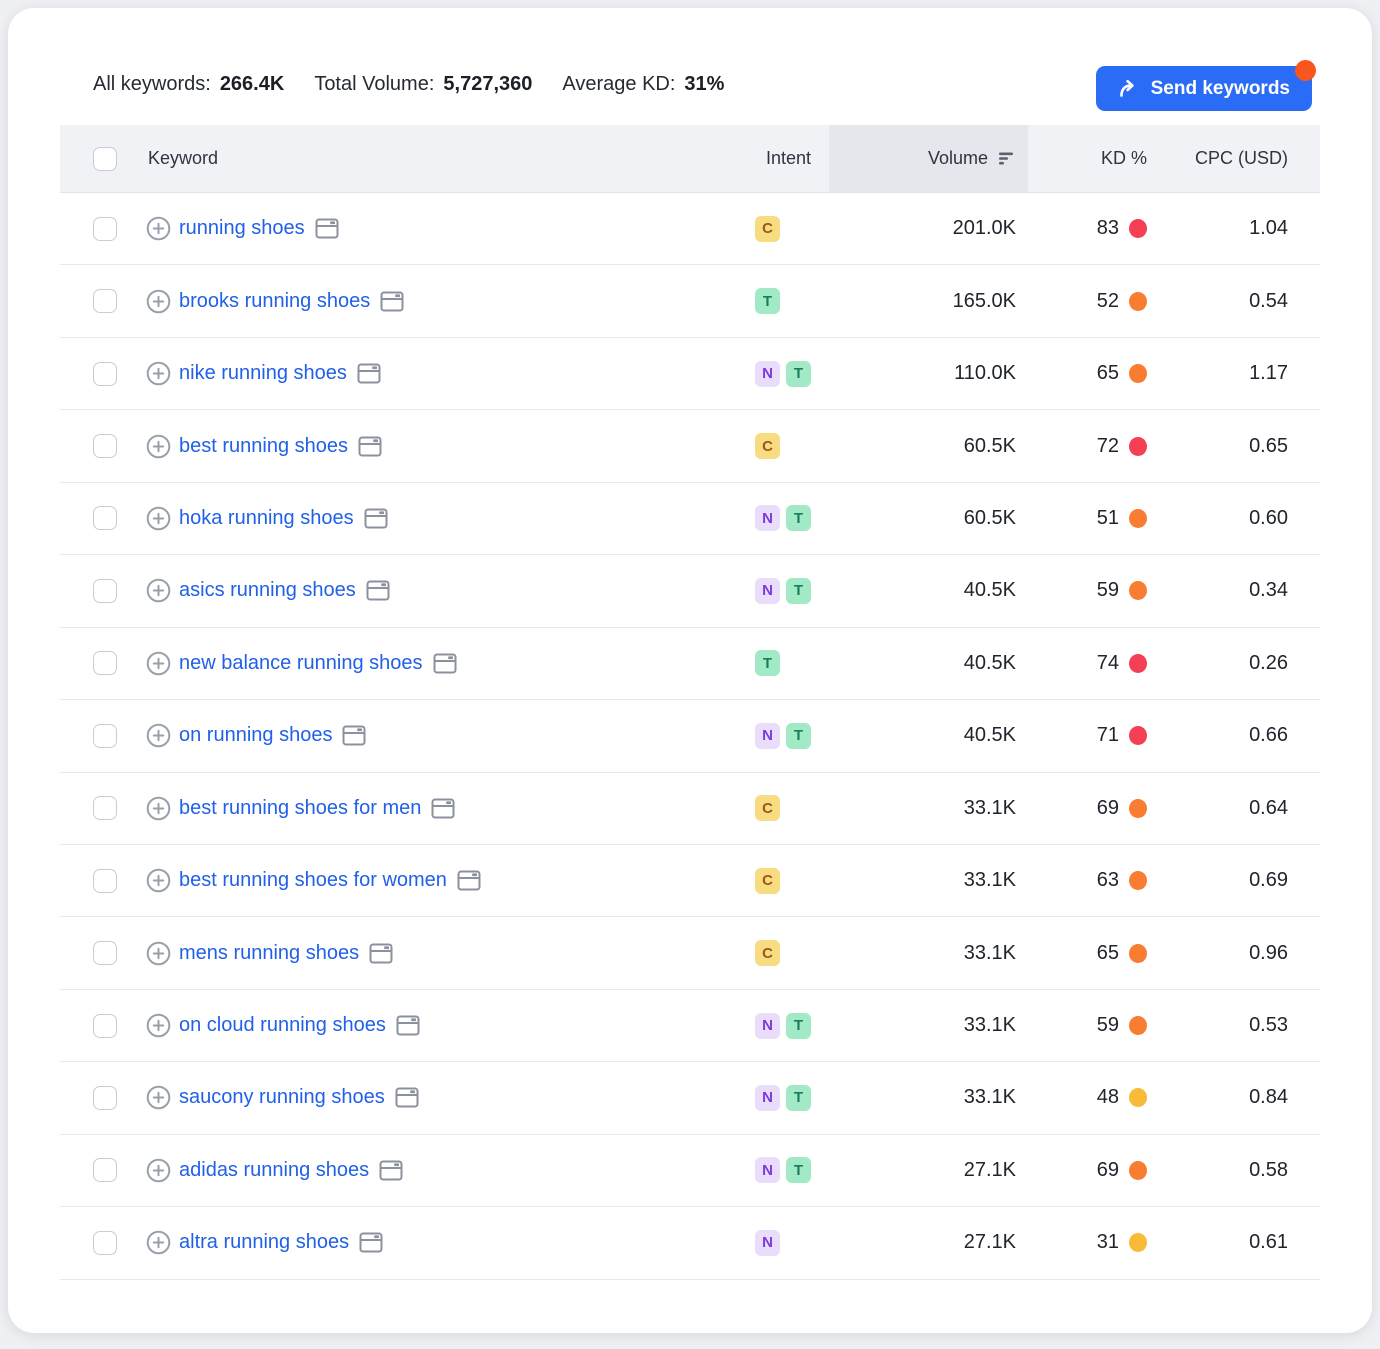 The height and width of the screenshot is (1349, 1380). What do you see at coordinates (264, 445) in the screenshot?
I see `keyword-link: best running shoes` at bounding box center [264, 445].